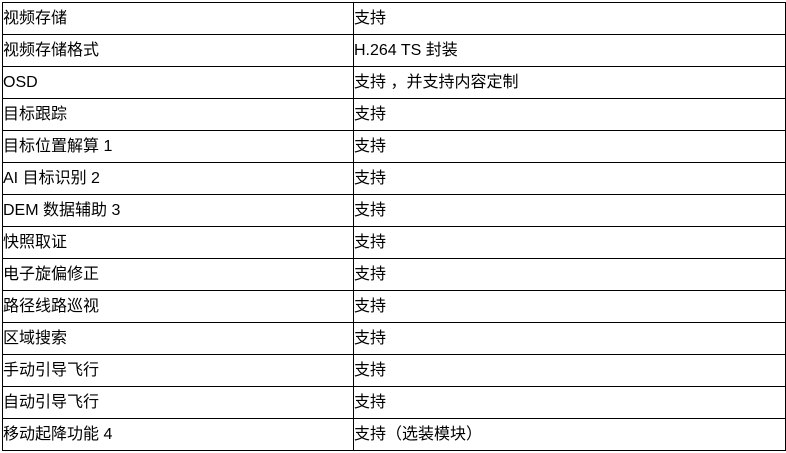 Image resolution: width=786 pixels, height=453 pixels. I want to click on feature-cell: OSD, so click(178, 82).